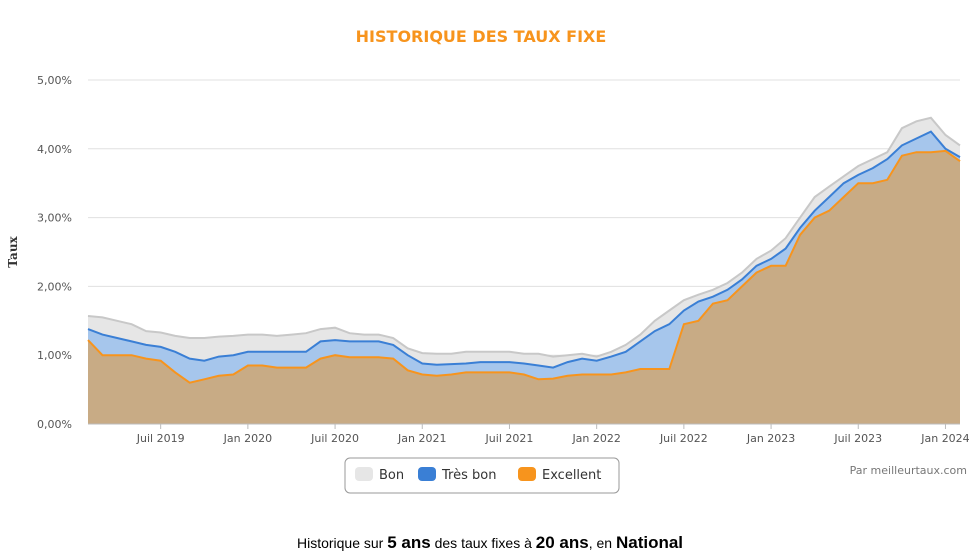 The image size is (980, 560). Describe the element at coordinates (562, 542) in the screenshot. I see `caption-term: 20 ans` at that location.